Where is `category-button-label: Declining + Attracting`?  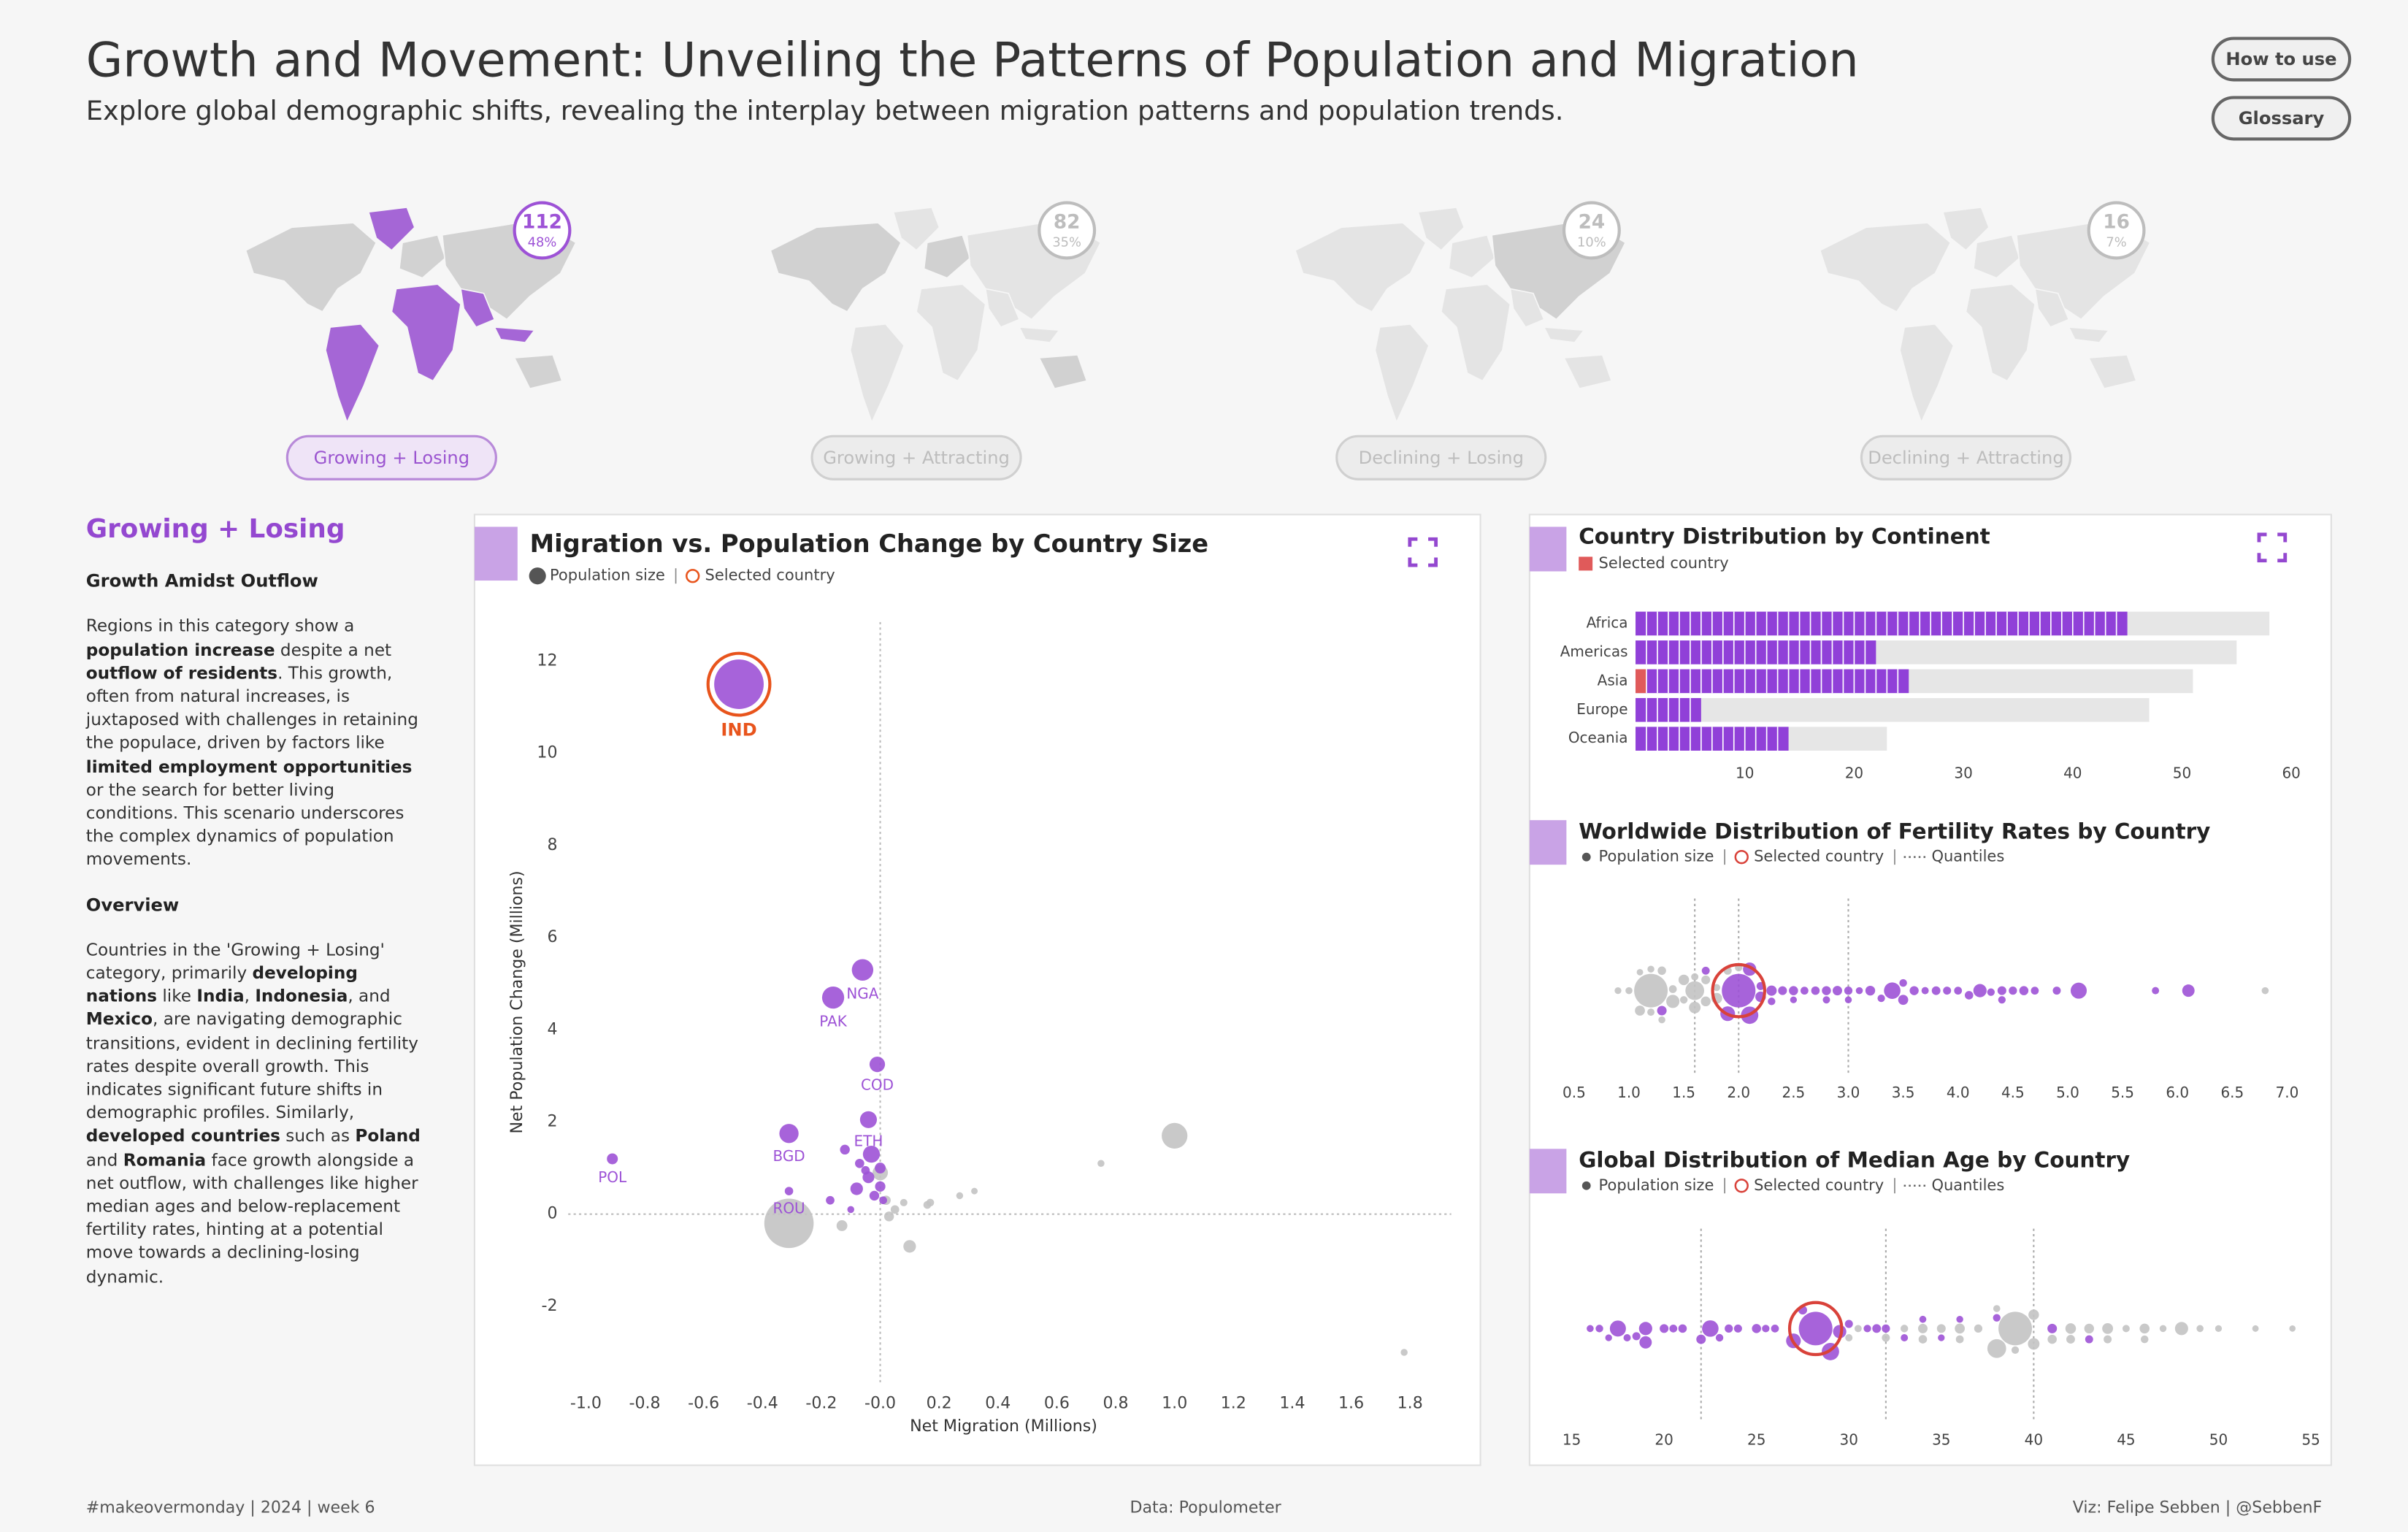
category-button-label: Declining + Attracting is located at coordinates (1966, 458).